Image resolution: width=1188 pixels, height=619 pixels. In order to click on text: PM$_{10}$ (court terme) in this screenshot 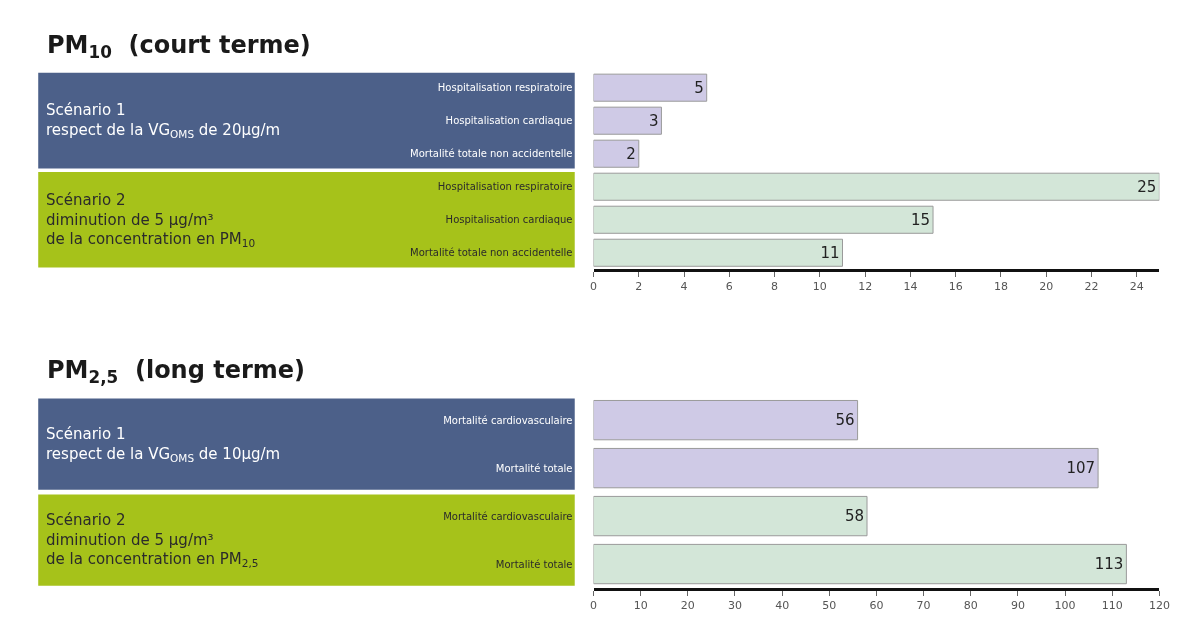, I will do `click(179, 47)`.